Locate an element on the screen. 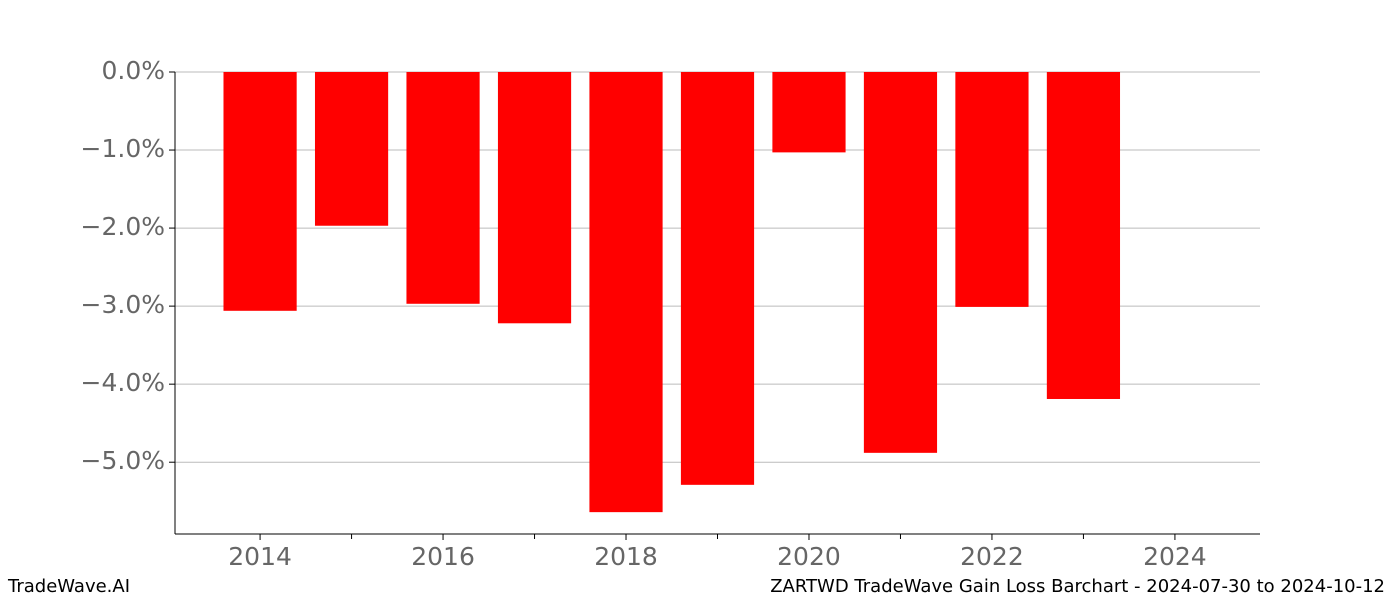  x-tick-label: 2020 is located at coordinates (809, 556).